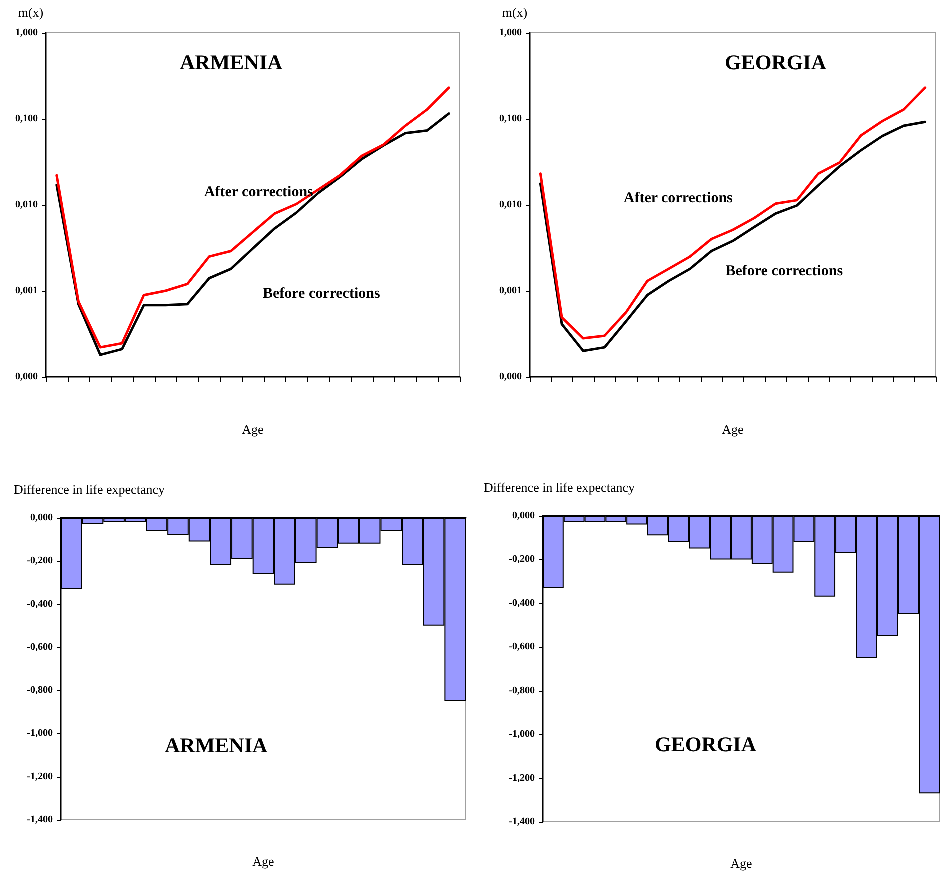  I want to click on line-series, so click(733, 213).